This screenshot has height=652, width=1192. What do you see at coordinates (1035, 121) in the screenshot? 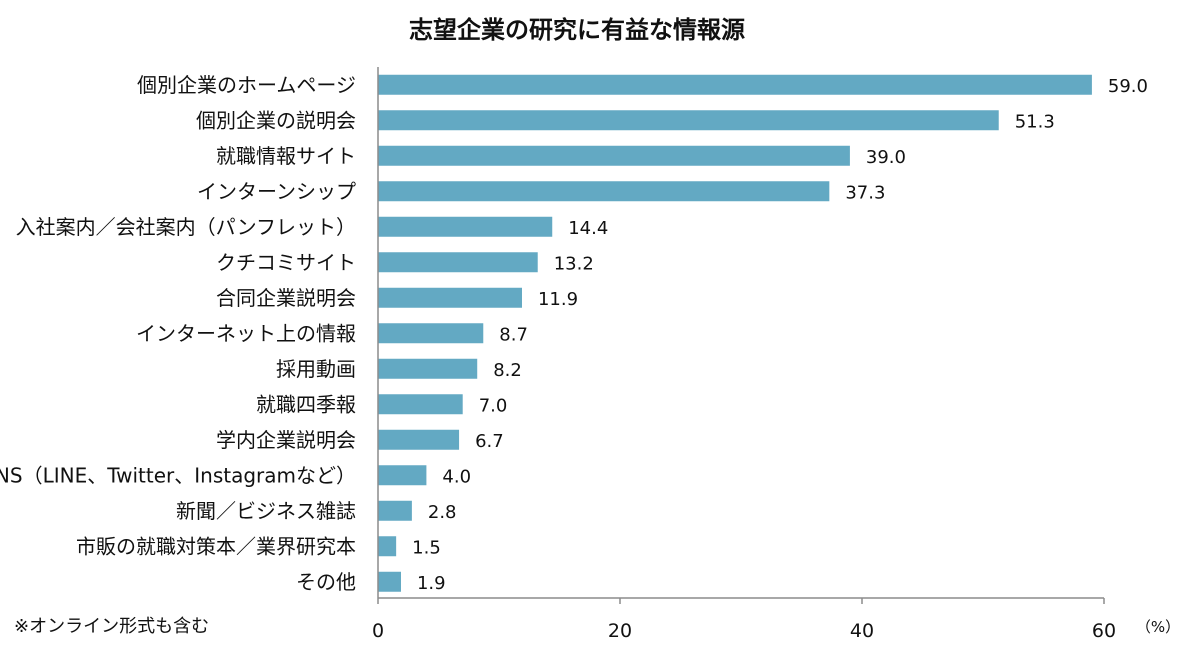
I see `value-label: 51.3` at bounding box center [1035, 121].